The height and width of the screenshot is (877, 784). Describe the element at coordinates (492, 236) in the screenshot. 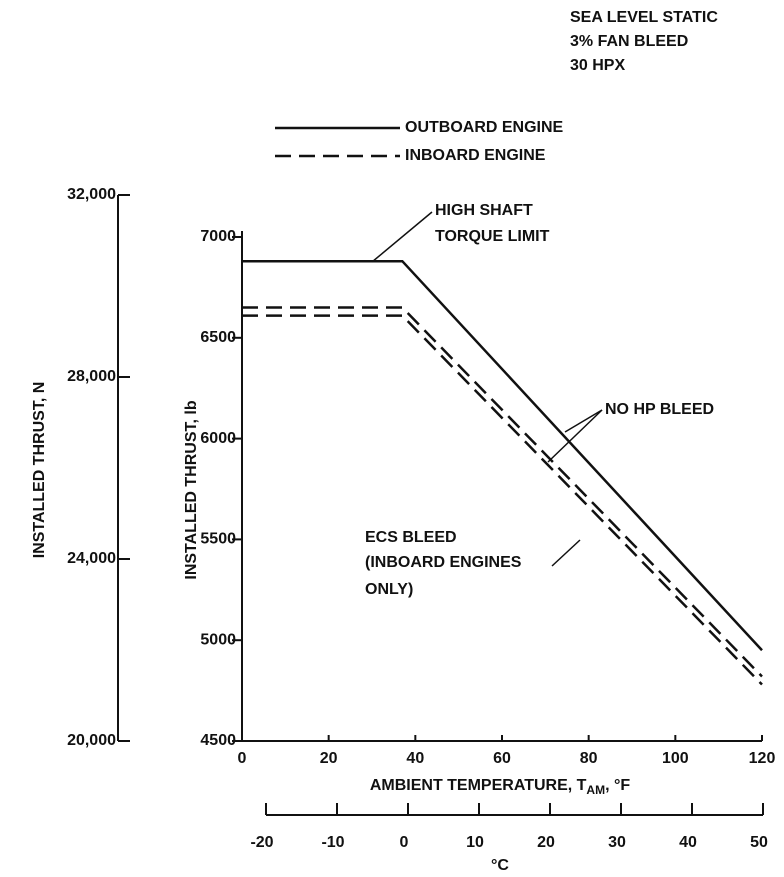

I see `annotation: TORQUE LIMIT` at that location.